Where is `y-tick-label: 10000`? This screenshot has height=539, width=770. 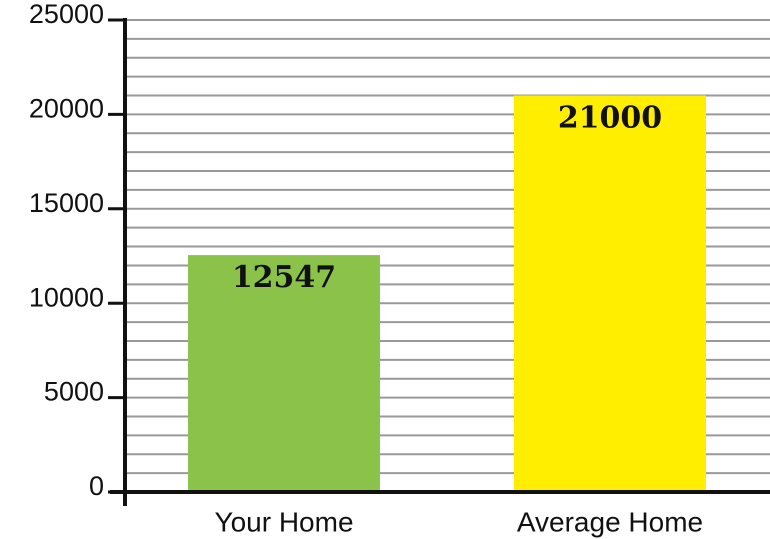
y-tick-label: 10000 is located at coordinates (66, 297).